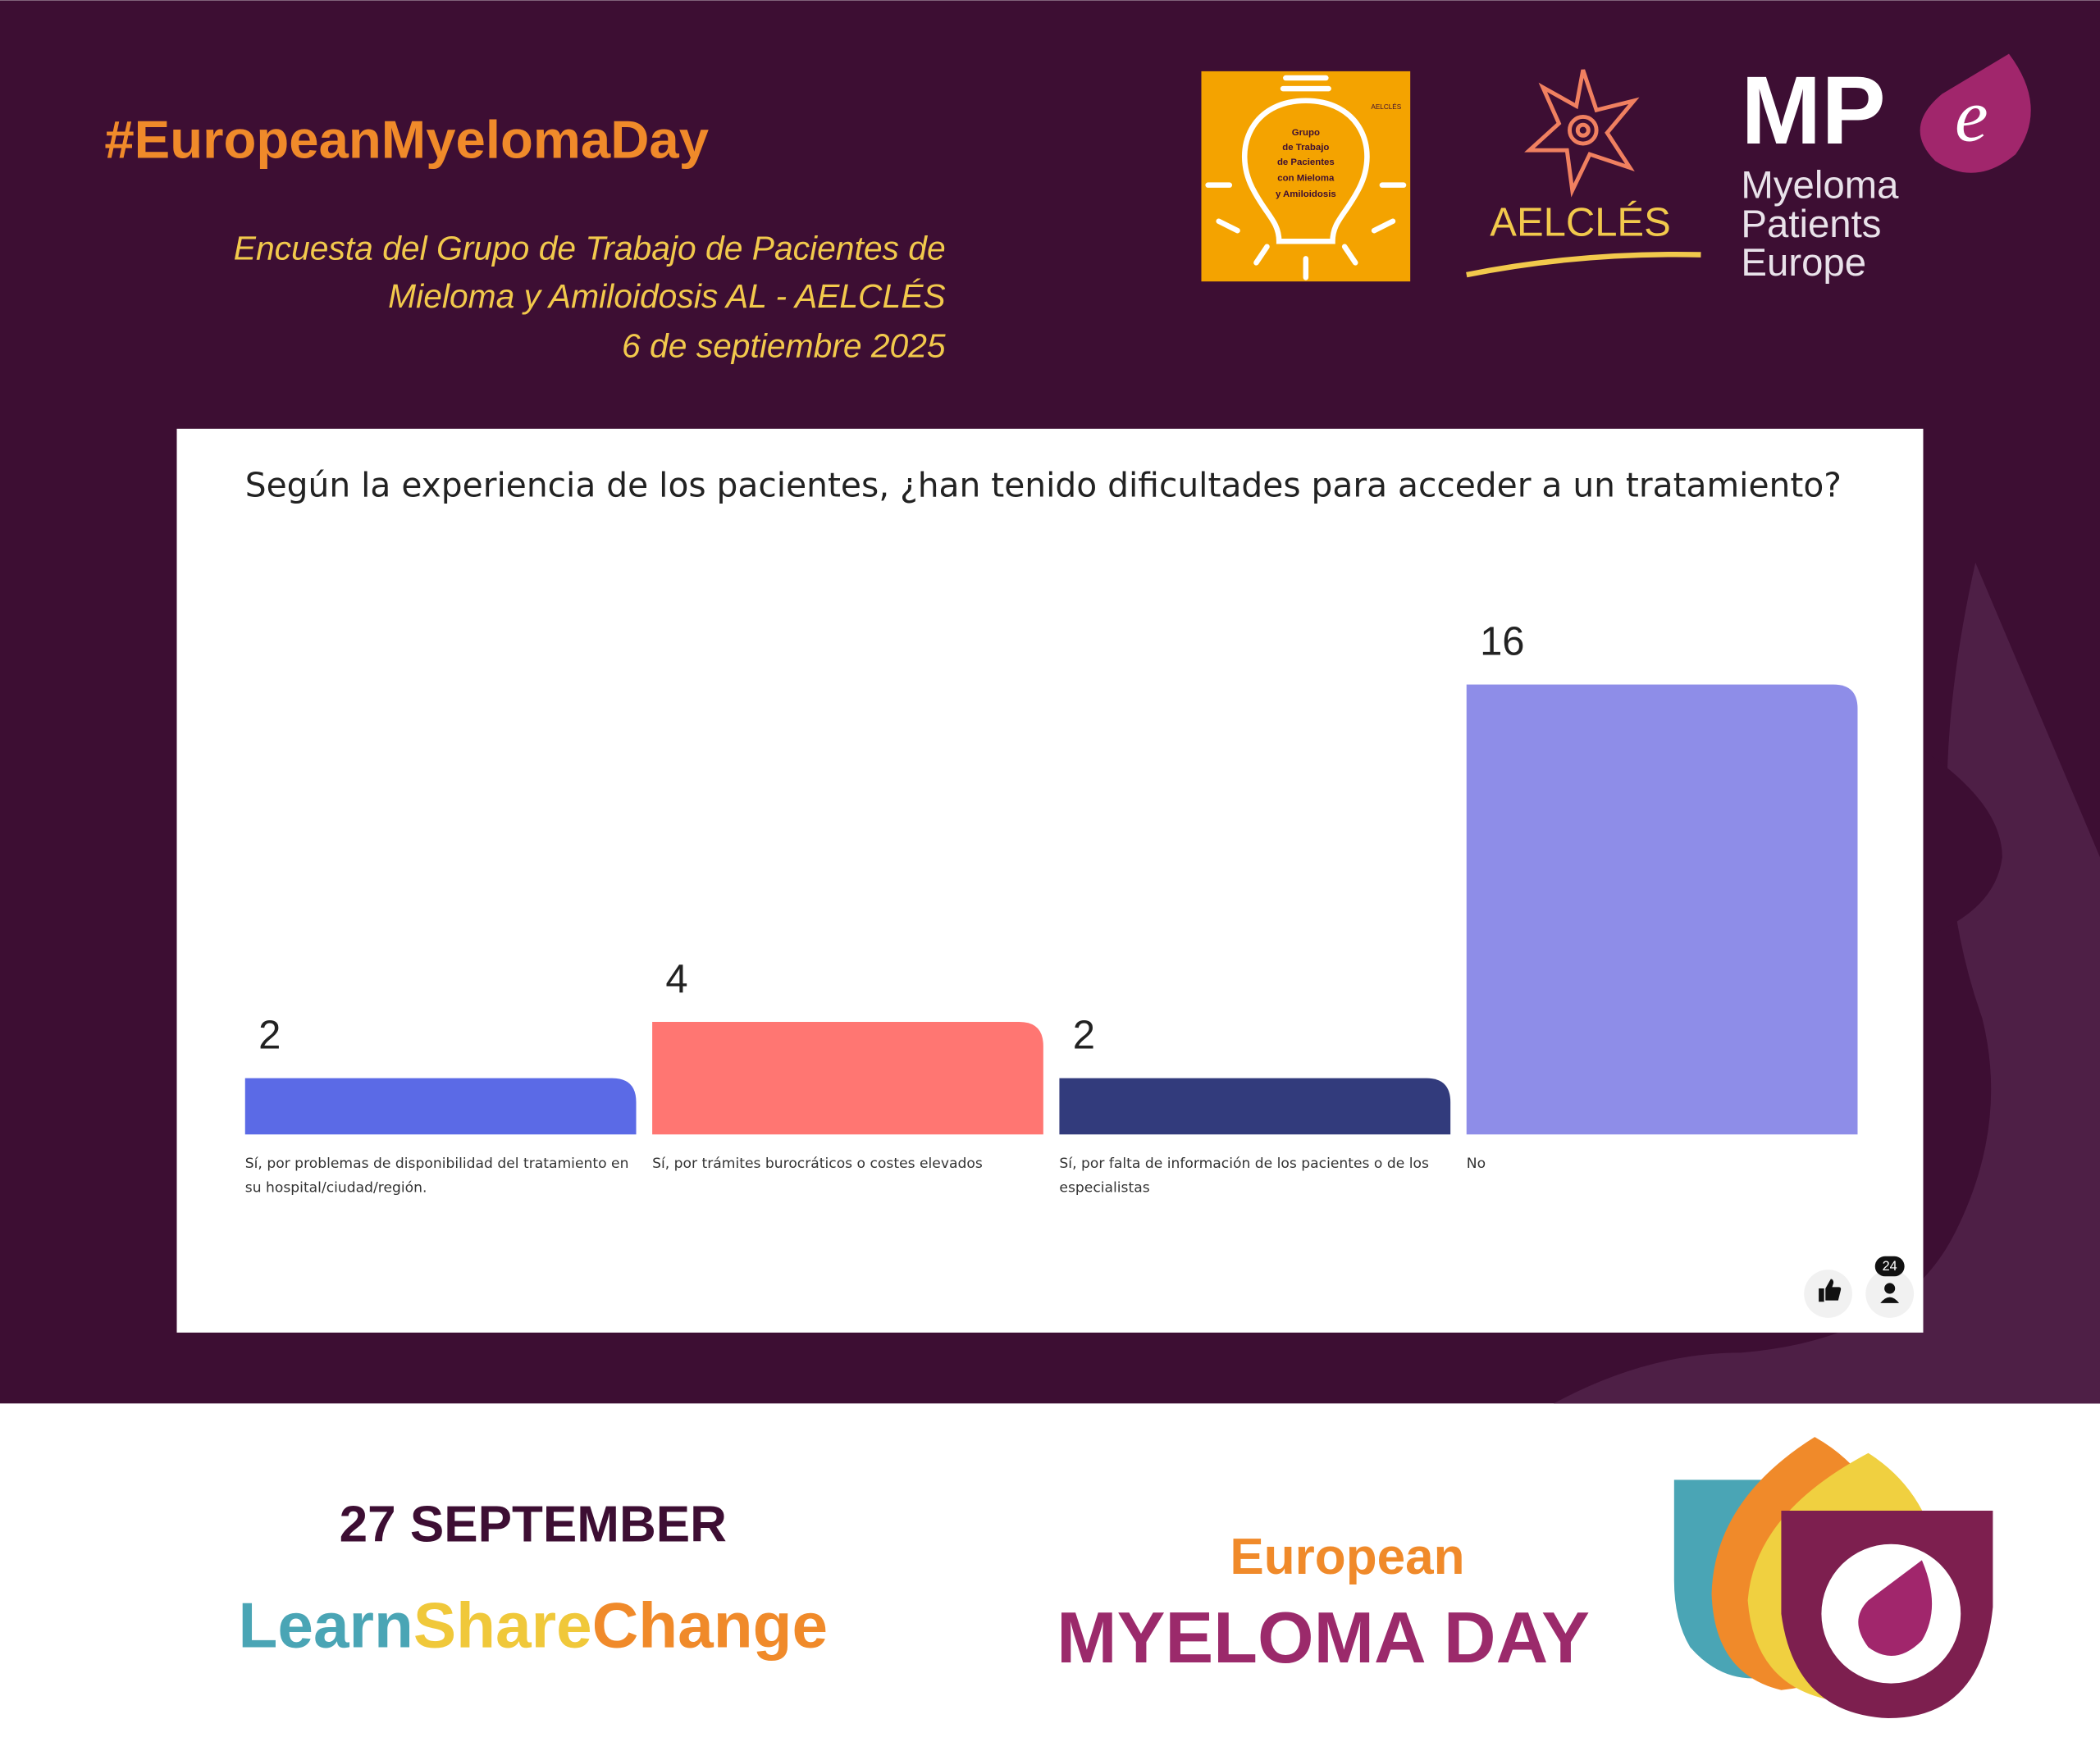 This screenshot has width=2100, height=1760. Describe the element at coordinates (1502, 642) in the screenshot. I see `value-label: 16` at that location.